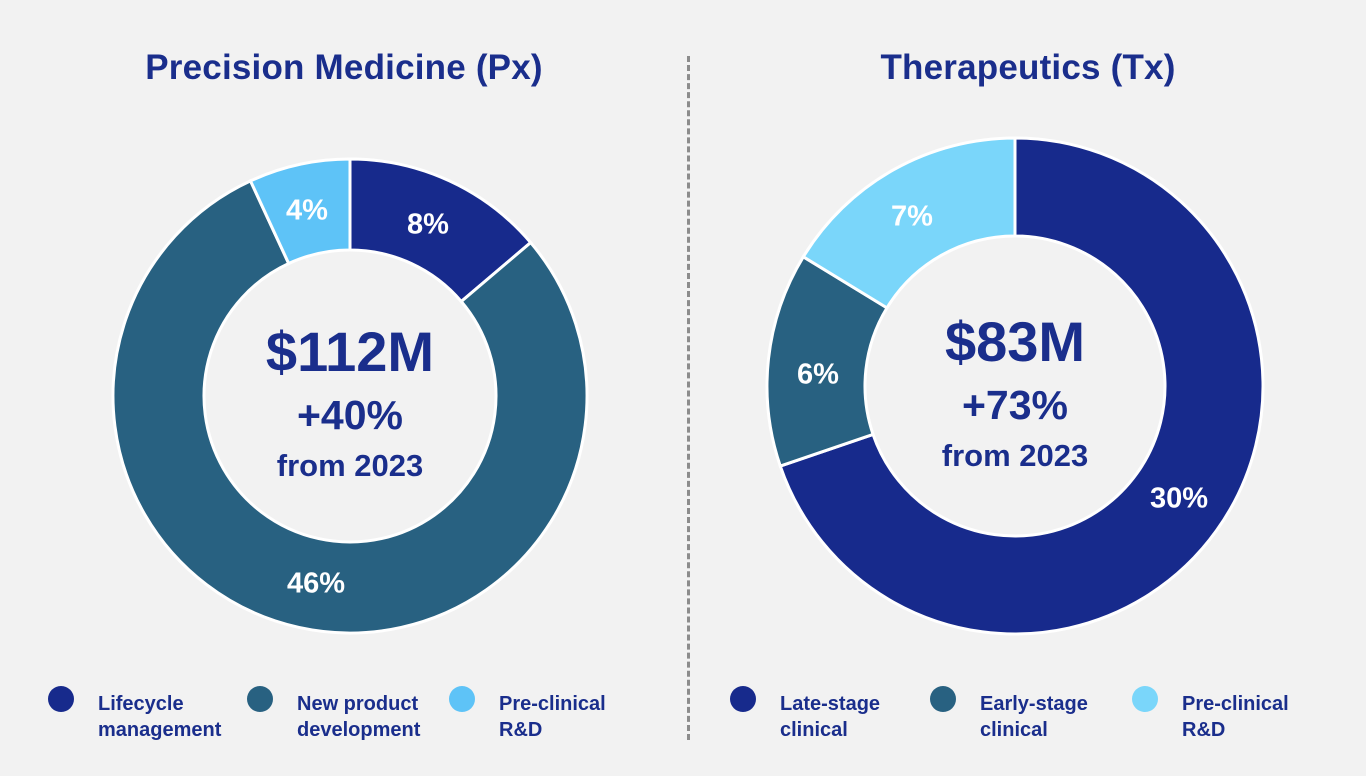  Describe the element at coordinates (743, 699) in the screenshot. I see `legend-swatch-late-stage` at that location.